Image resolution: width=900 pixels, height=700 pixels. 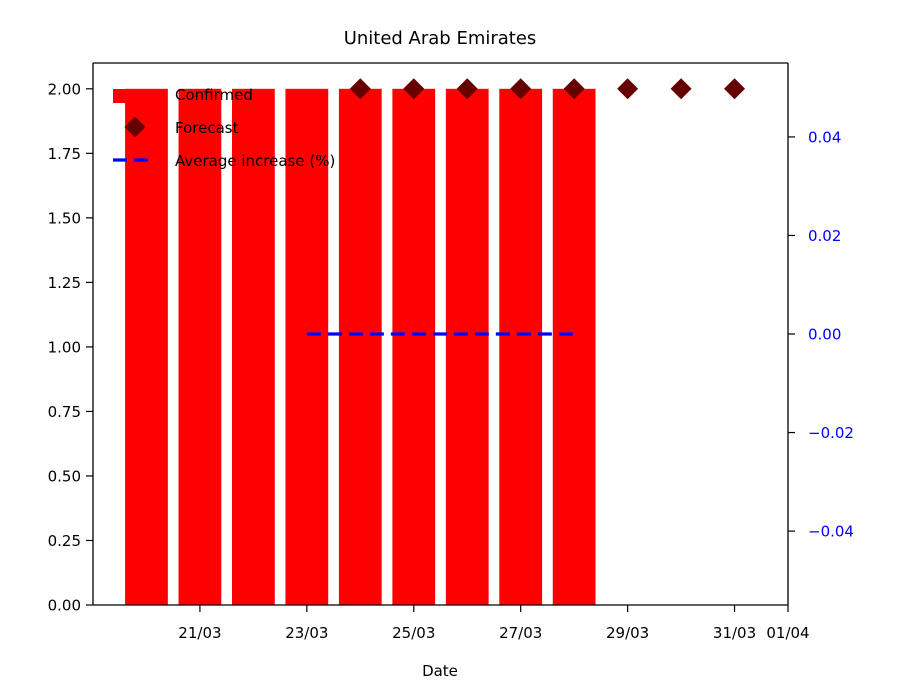 What do you see at coordinates (135, 127) in the screenshot?
I see `legend-swatch-forecast` at bounding box center [135, 127].